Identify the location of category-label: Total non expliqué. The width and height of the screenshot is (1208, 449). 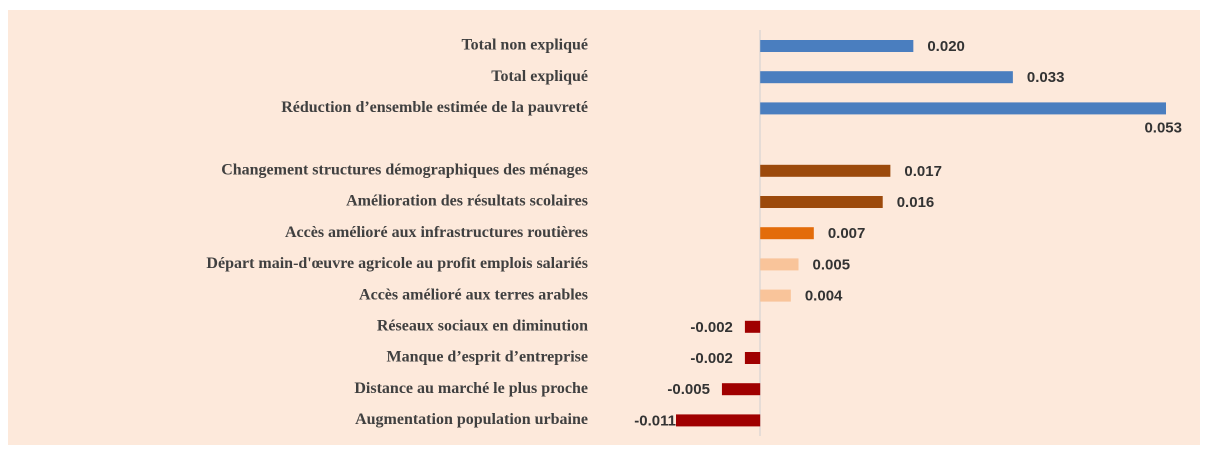
(524, 45).